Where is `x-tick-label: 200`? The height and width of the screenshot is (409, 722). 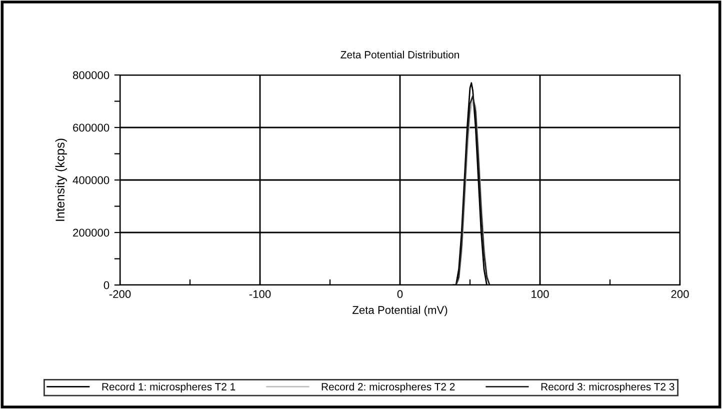 x-tick-label: 200 is located at coordinates (680, 294).